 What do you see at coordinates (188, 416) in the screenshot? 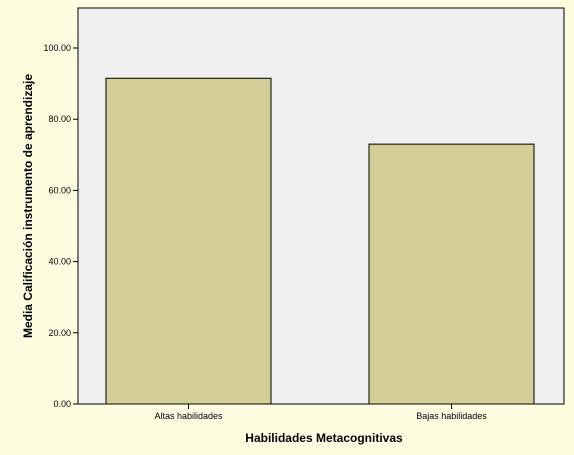
I see `x-tick-label: Altas habilidades` at bounding box center [188, 416].